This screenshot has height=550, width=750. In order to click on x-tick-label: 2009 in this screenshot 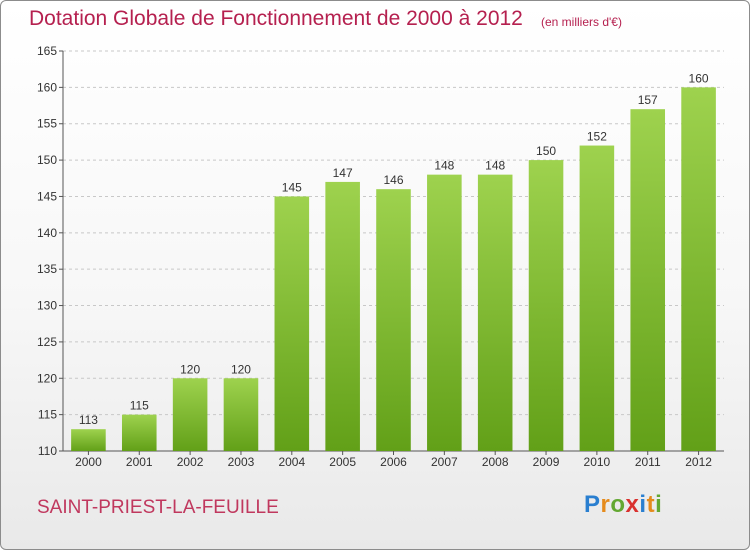, I will do `click(546, 462)`.